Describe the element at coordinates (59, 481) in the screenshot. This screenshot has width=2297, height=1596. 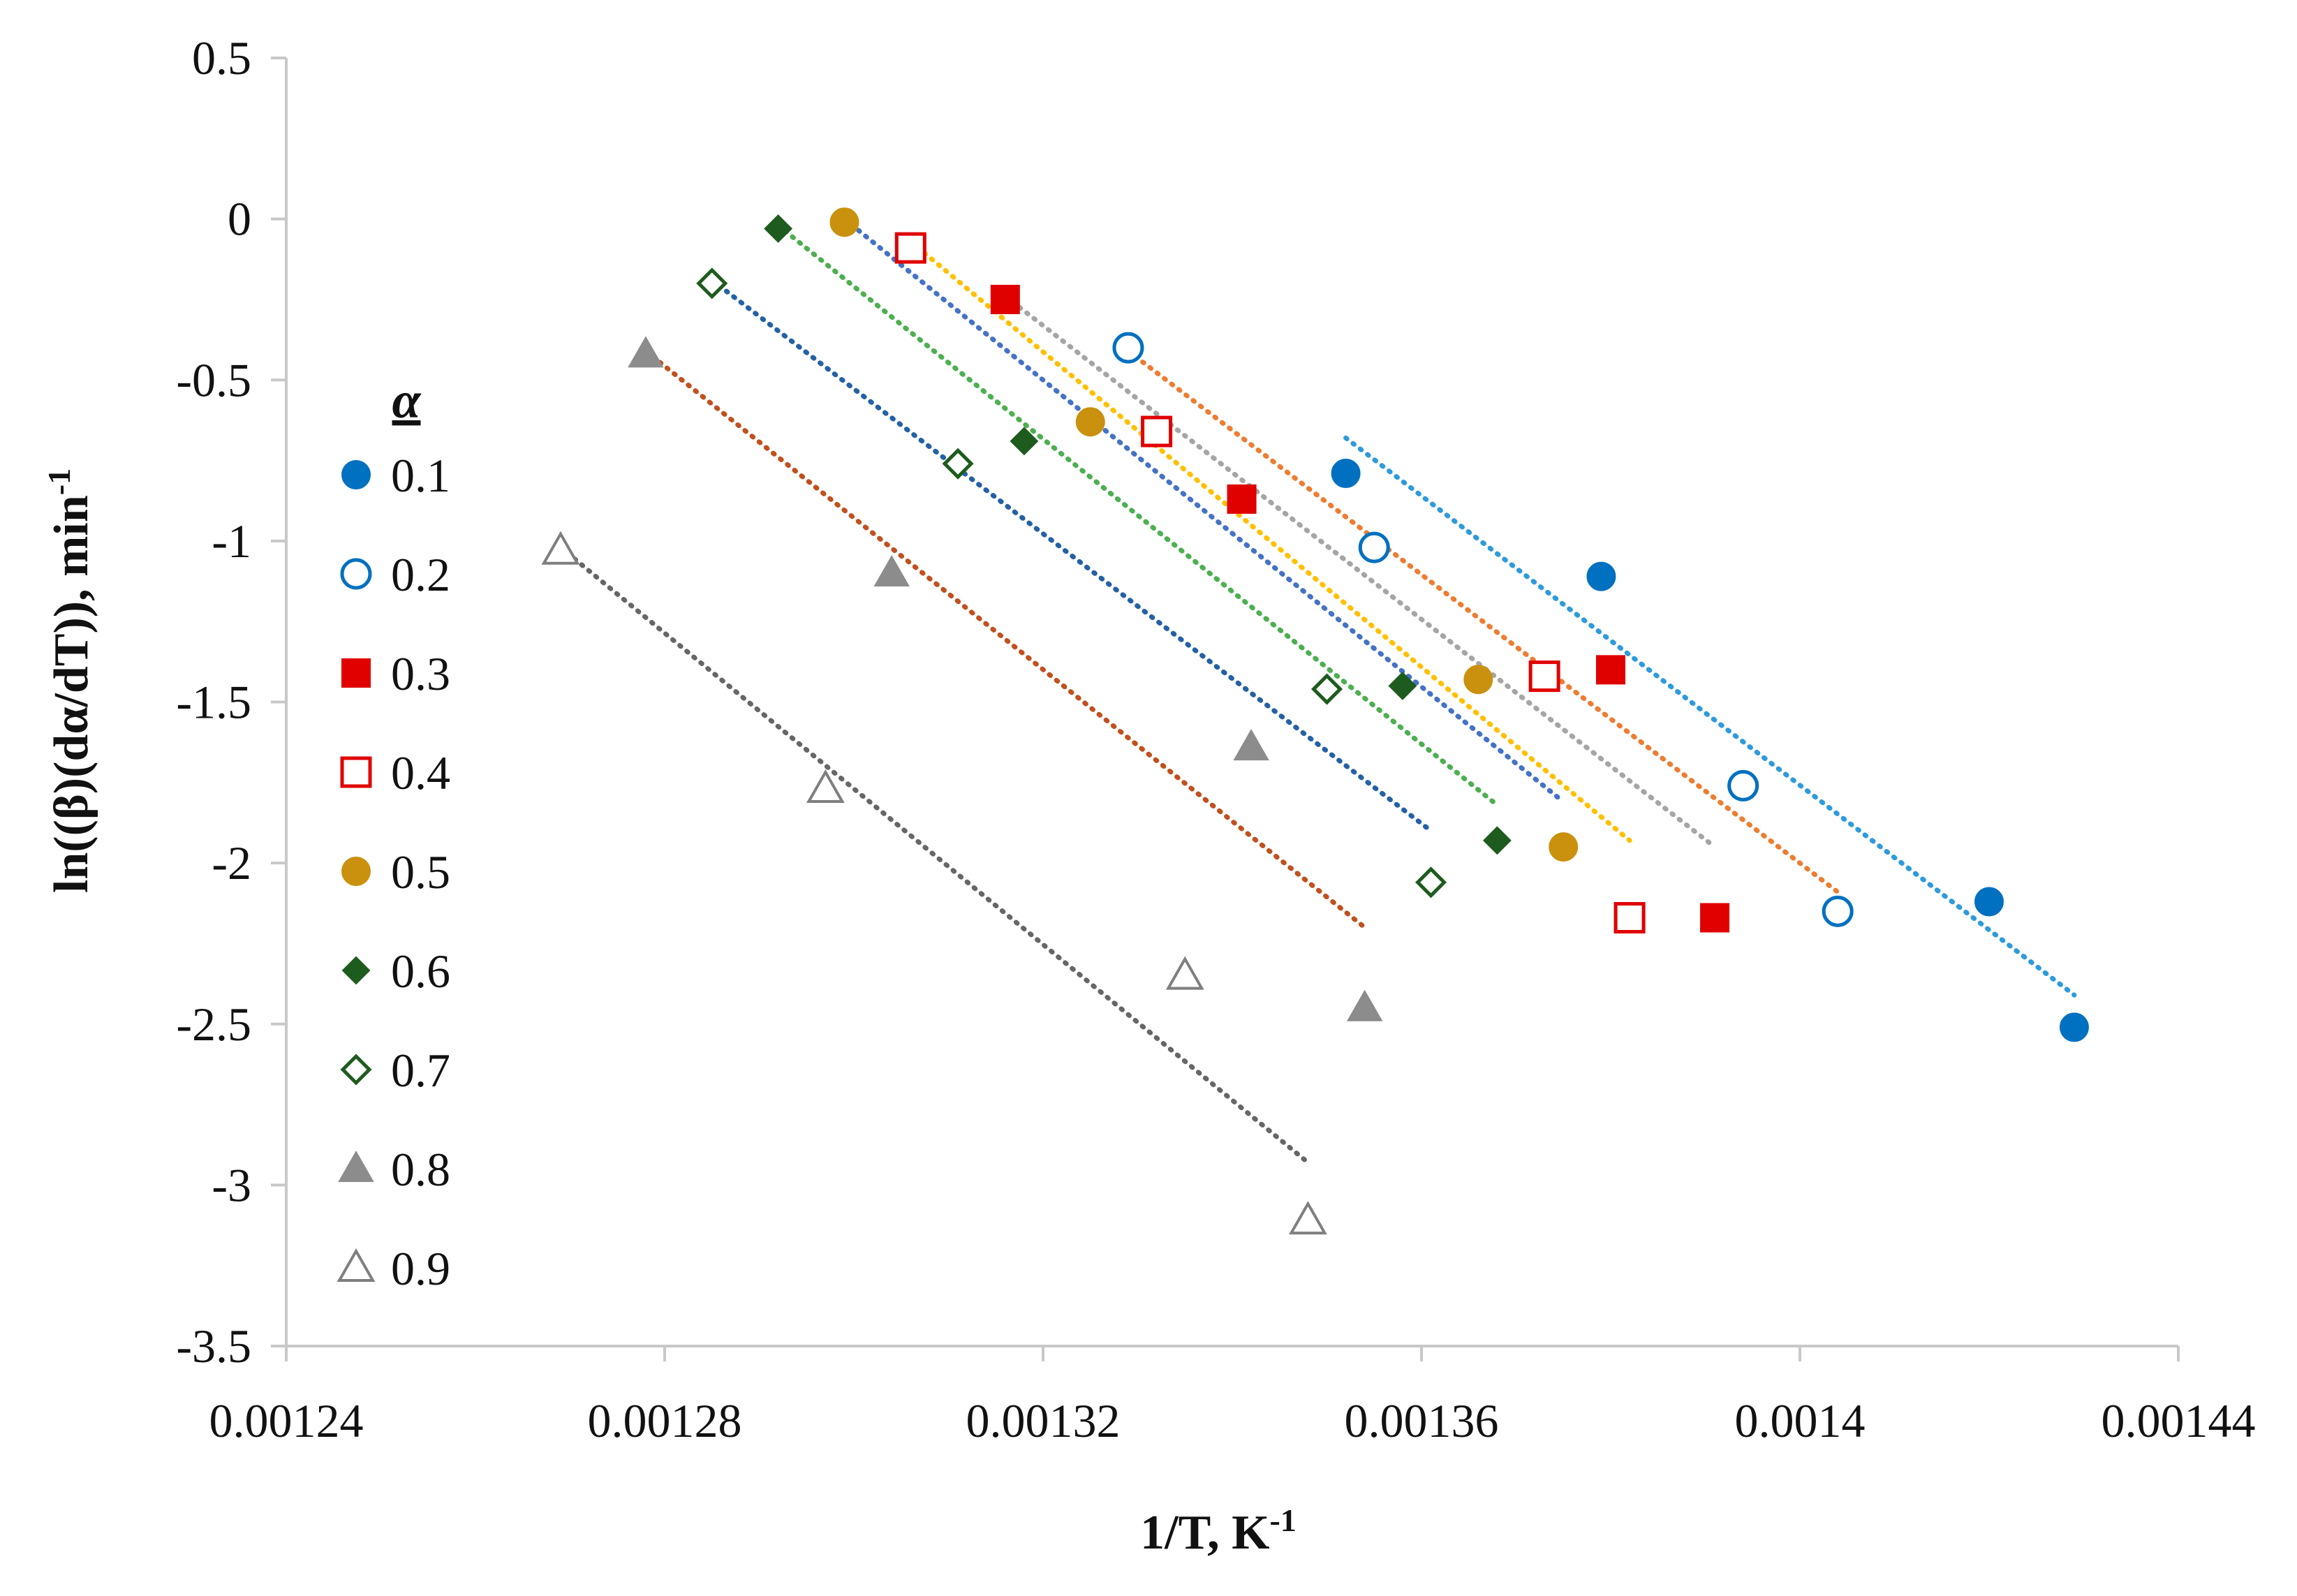
I see `y-axis-title-sup: -1` at that location.